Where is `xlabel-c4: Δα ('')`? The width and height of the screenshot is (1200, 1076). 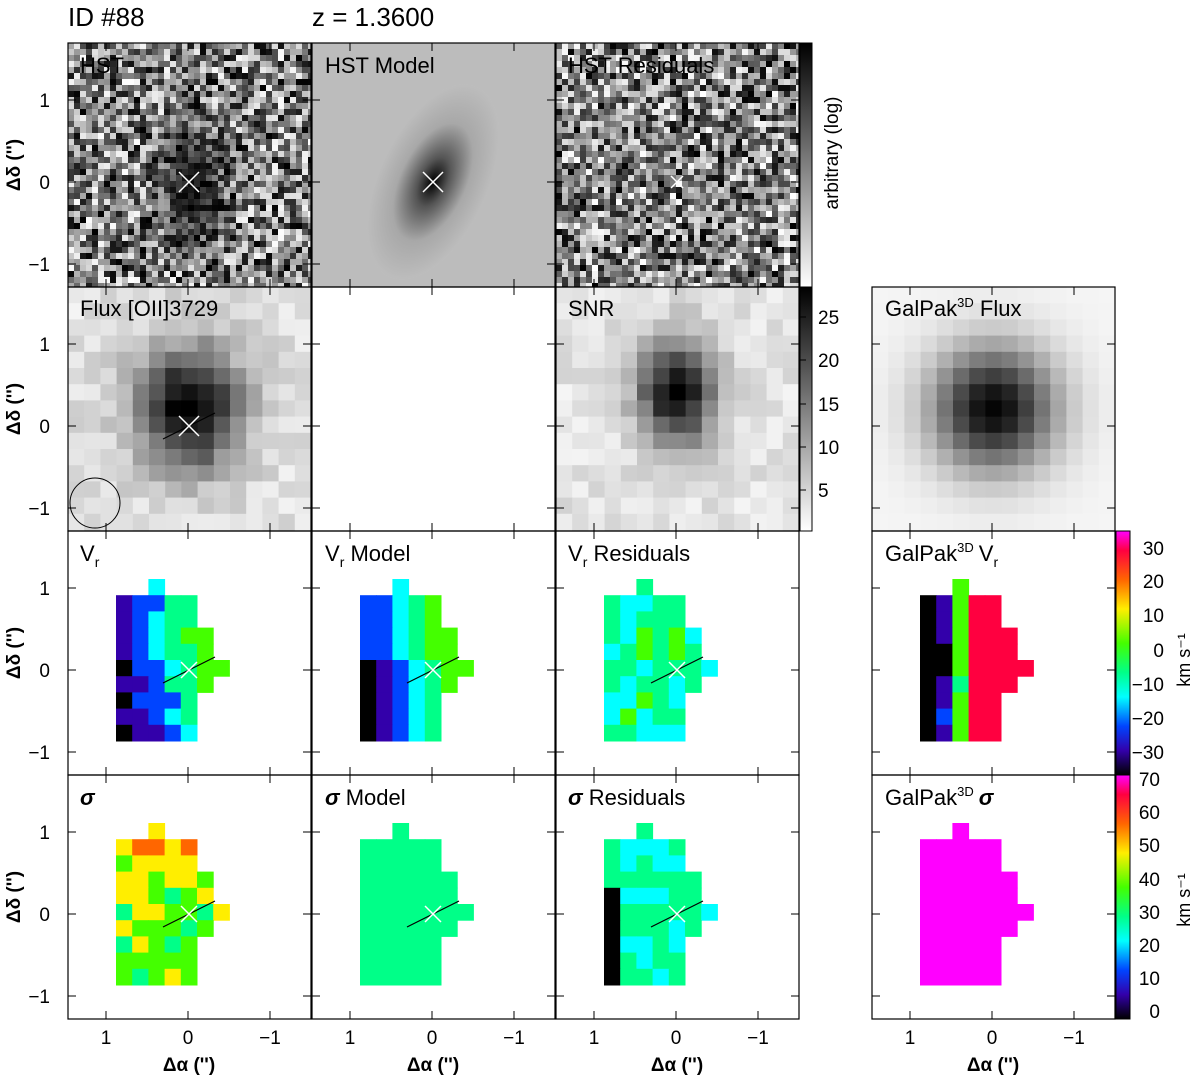 xlabel-c4: Δα ('') is located at coordinates (993, 1065).